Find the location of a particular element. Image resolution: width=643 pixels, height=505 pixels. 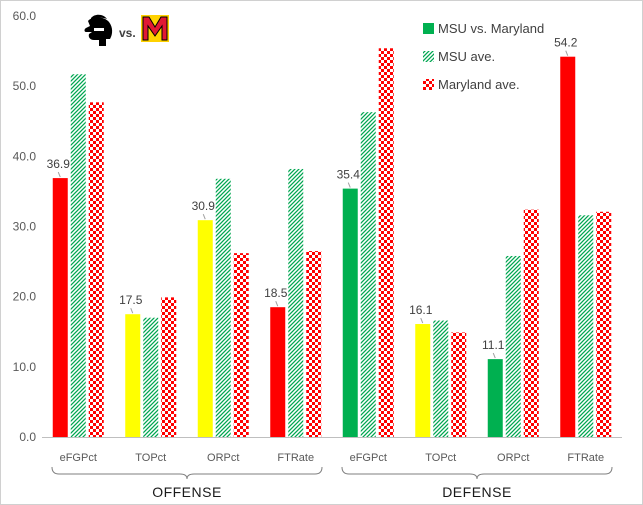

y-tick-label: 50.0 is located at coordinates (25, 86).